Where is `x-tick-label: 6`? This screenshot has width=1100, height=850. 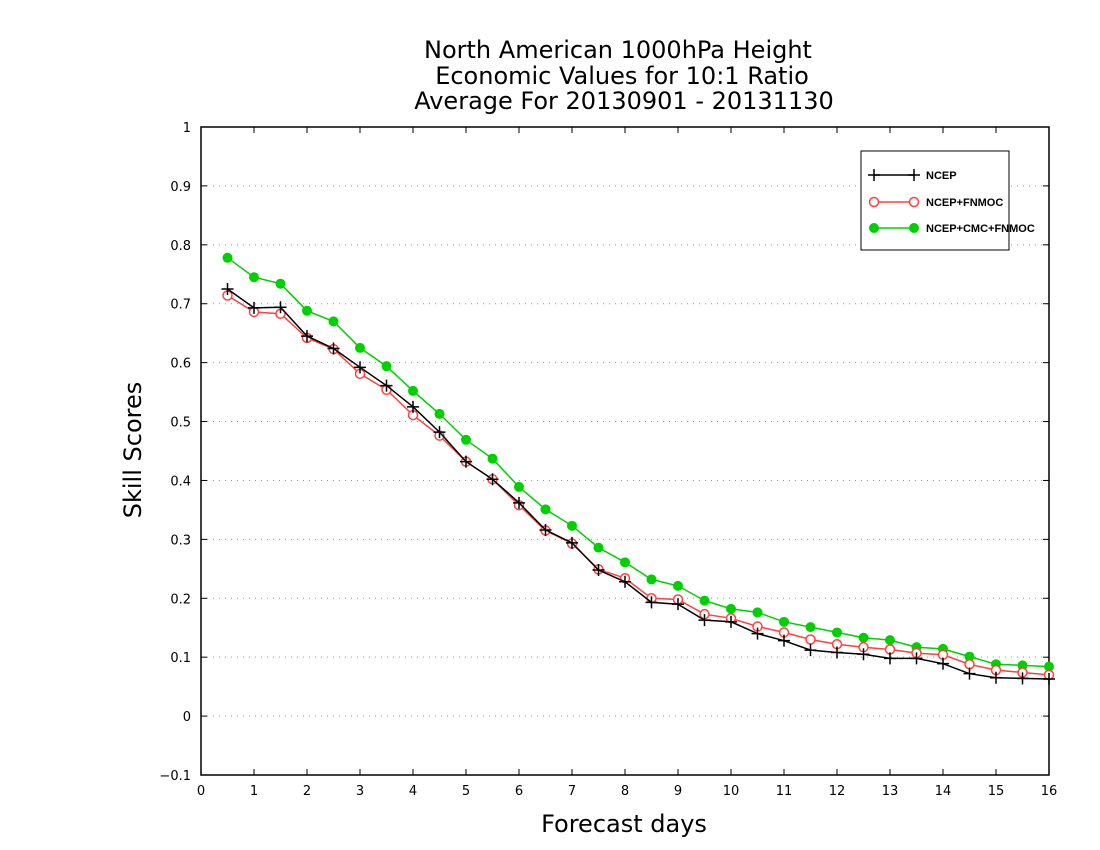 x-tick-label: 6 is located at coordinates (519, 791).